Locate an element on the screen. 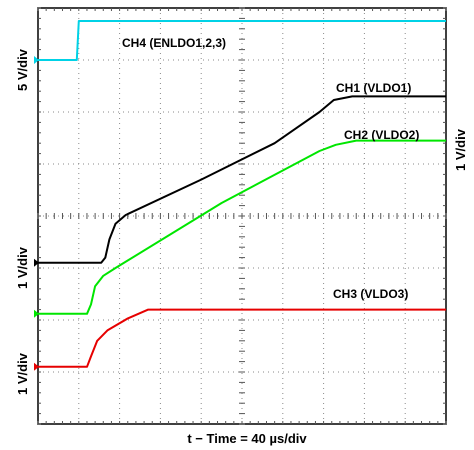  trace-ch4 is located at coordinates (242, 40).